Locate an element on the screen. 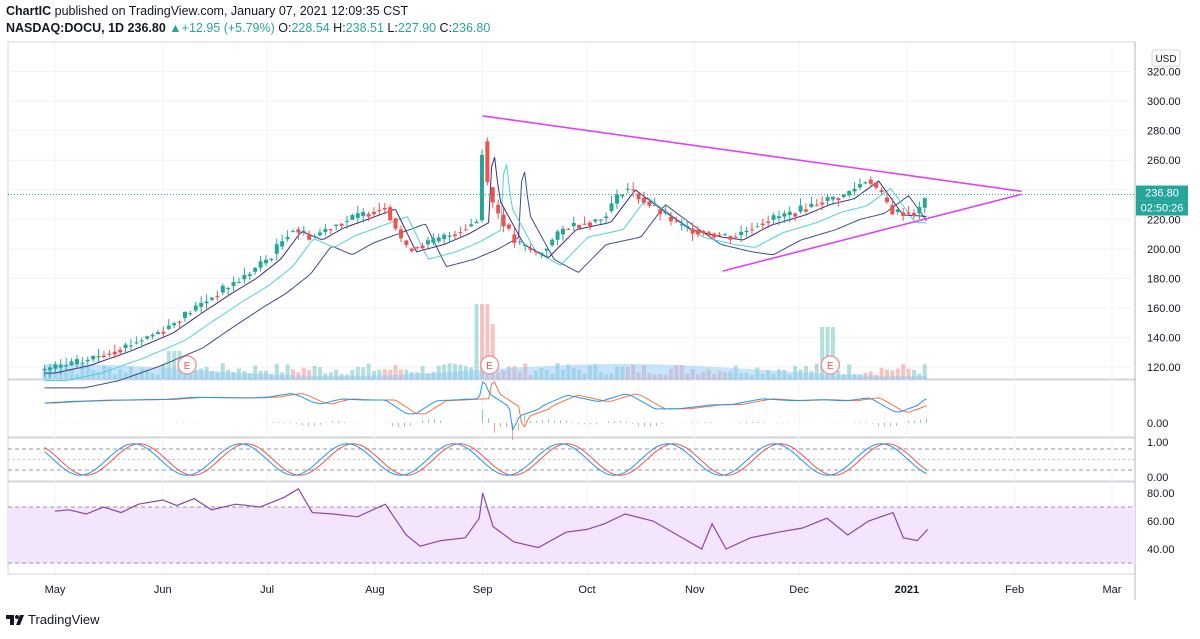  y-tick-label: 180.00 is located at coordinates (1164, 279).